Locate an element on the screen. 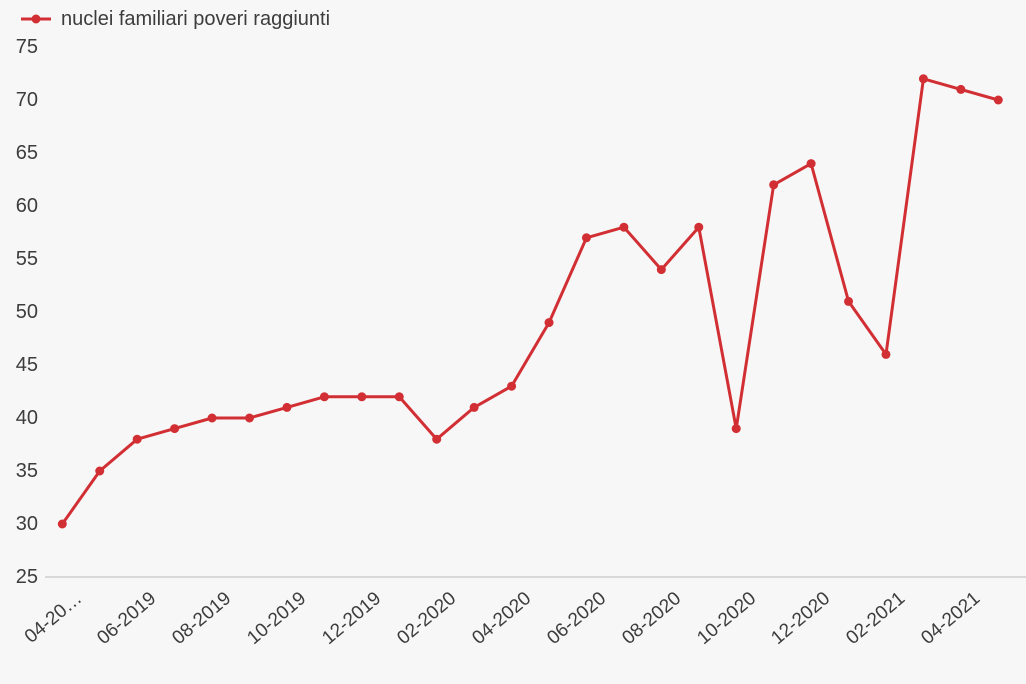  y-axis-tick-label: 30 is located at coordinates (26, 524).